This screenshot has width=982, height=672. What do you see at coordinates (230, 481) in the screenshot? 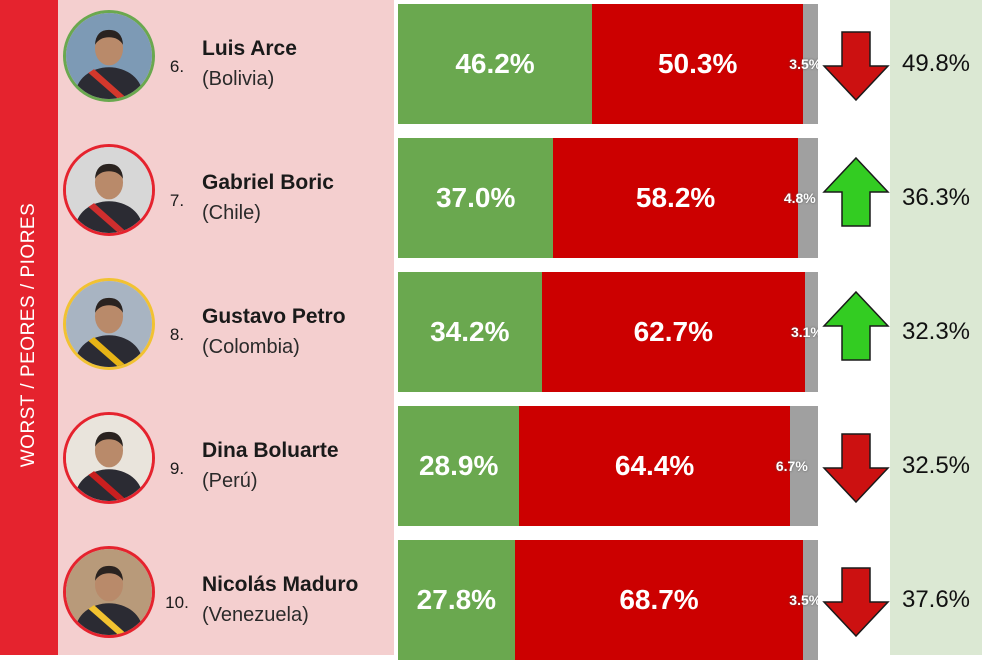
I see `leader-country: (Perú)` at bounding box center [230, 481].